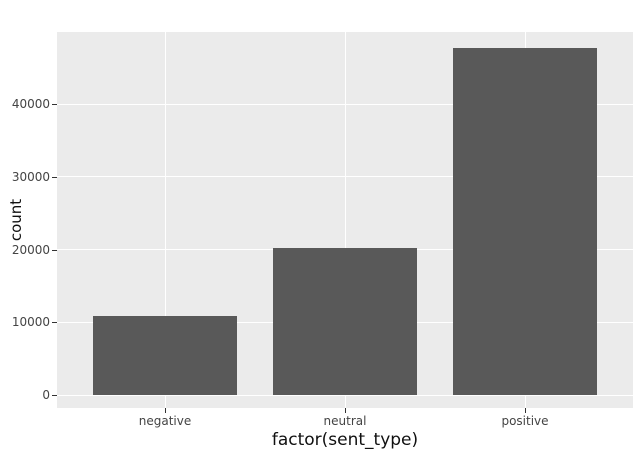 This screenshot has height=456, width=644. What do you see at coordinates (16, 220) in the screenshot?
I see `y-axis-title: count` at bounding box center [16, 220].